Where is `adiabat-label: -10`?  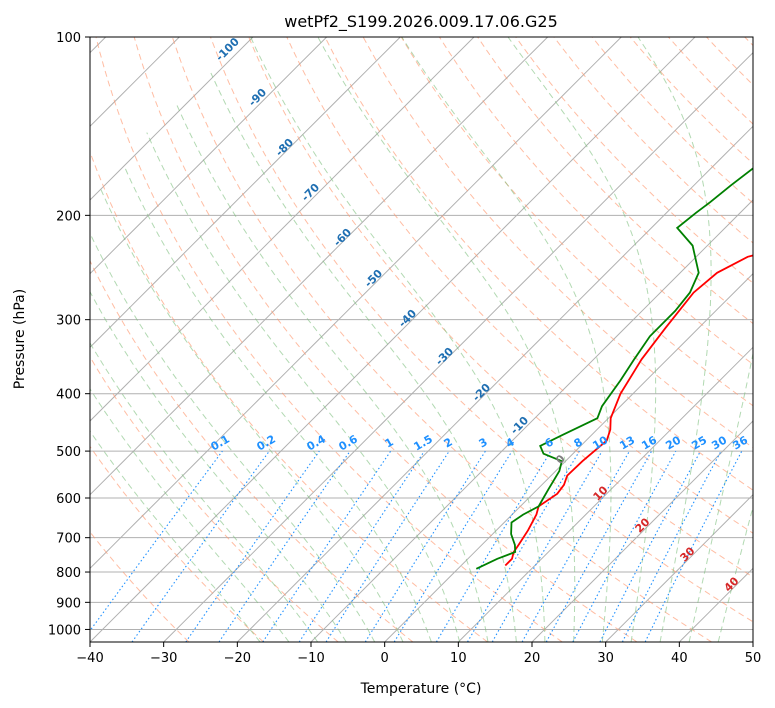
adiabat-label: -10 is located at coordinates (519, 425).